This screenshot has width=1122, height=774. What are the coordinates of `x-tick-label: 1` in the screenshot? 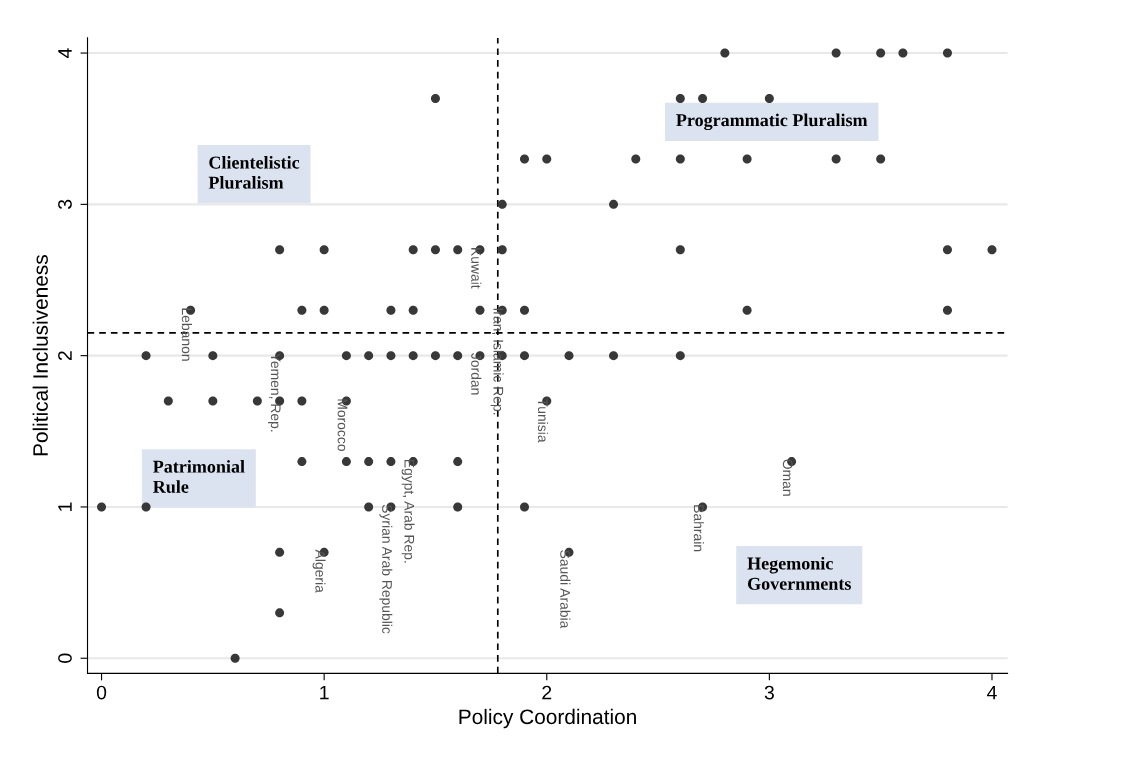 It's located at (324, 692).